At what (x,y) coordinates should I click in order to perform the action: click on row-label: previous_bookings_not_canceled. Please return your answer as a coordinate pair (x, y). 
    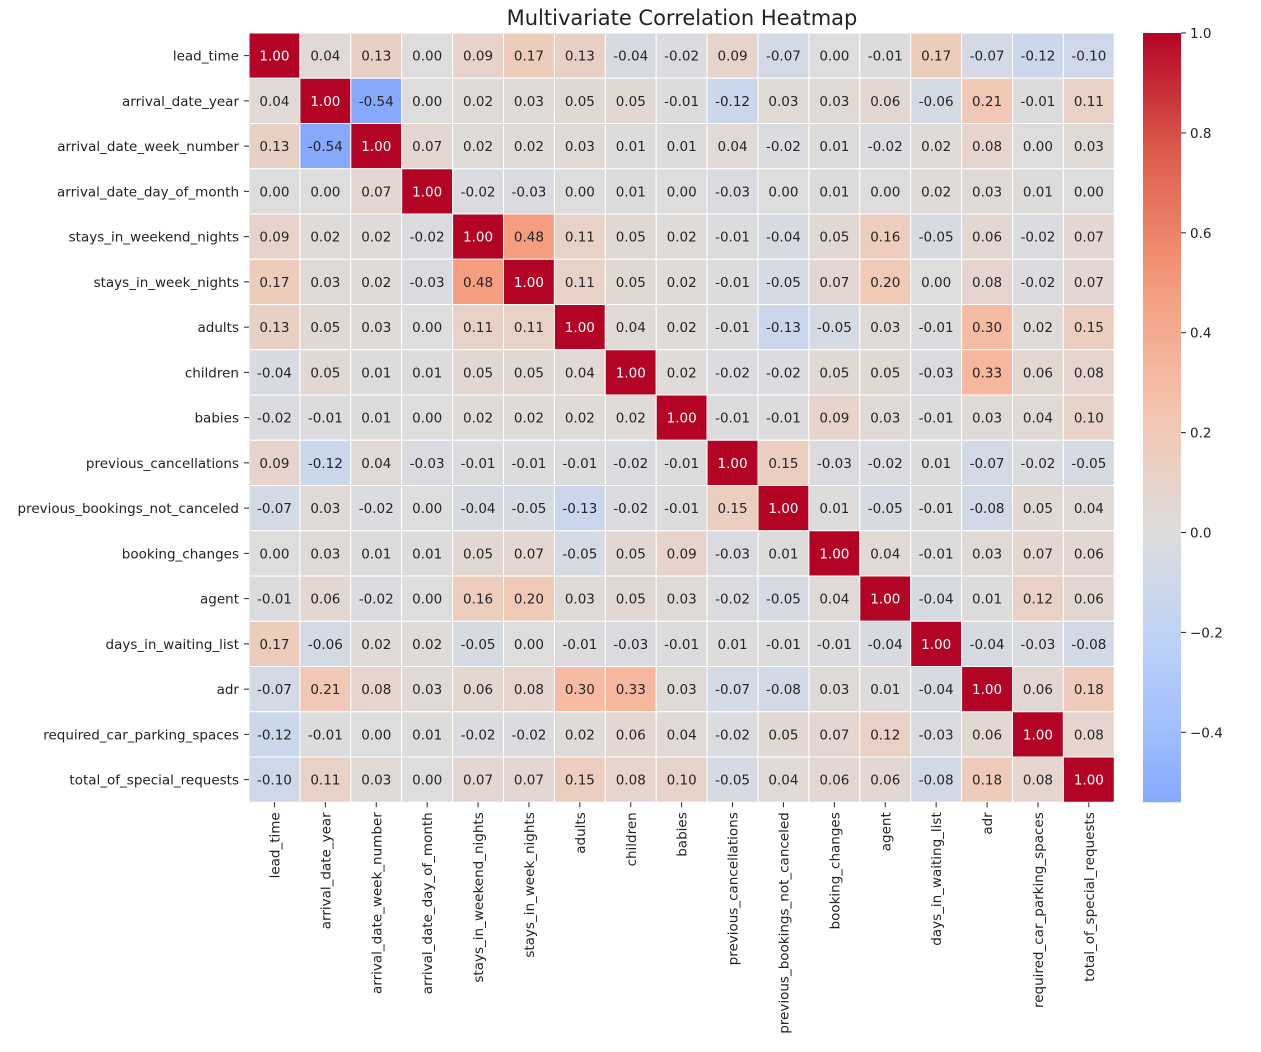
    Looking at the image, I should click on (129, 509).